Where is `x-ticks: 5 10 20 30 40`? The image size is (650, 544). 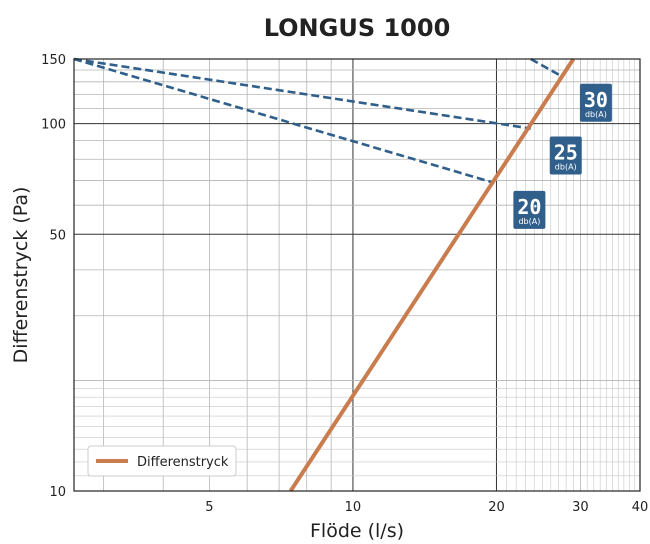
x-ticks: 5 10 20 30 40 is located at coordinates (426, 507).